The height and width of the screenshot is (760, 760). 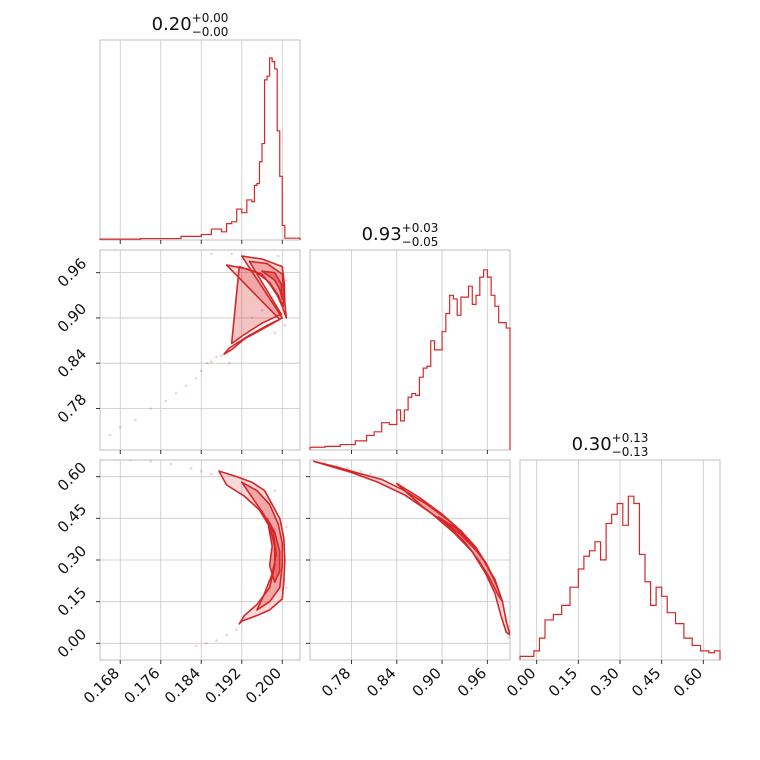 What do you see at coordinates (630, 438) in the screenshot?
I see `title-plus: +0.13` at bounding box center [630, 438].